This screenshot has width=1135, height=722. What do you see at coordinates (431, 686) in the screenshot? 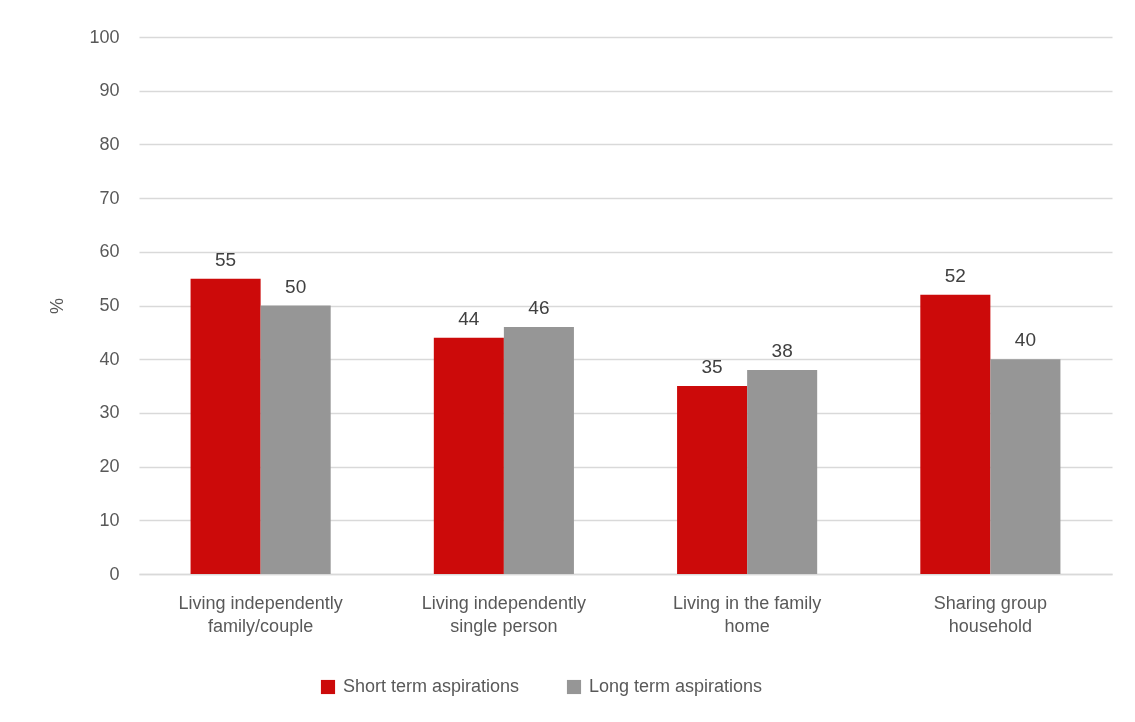
I see `legend-label: Short term aspirations` at bounding box center [431, 686].